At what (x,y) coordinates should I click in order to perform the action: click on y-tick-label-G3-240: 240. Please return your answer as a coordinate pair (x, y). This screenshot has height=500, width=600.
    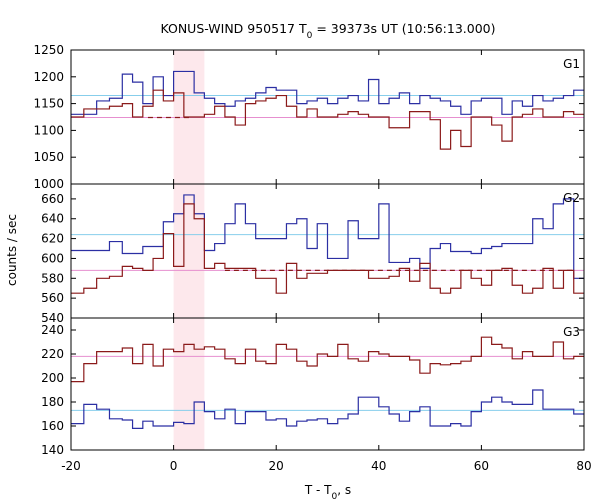
    Looking at the image, I should click on (52, 330).